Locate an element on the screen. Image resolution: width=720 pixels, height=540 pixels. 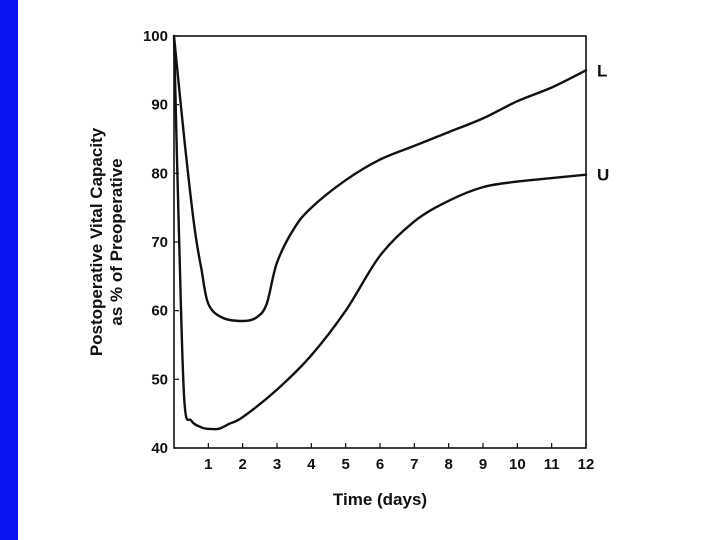
x-tick-label: 12 is located at coordinates (586, 464).